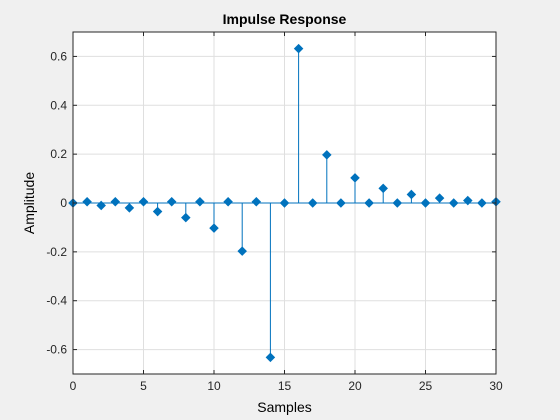  Describe the element at coordinates (58, 154) in the screenshot. I see `y-tick-label: 0.2` at that location.